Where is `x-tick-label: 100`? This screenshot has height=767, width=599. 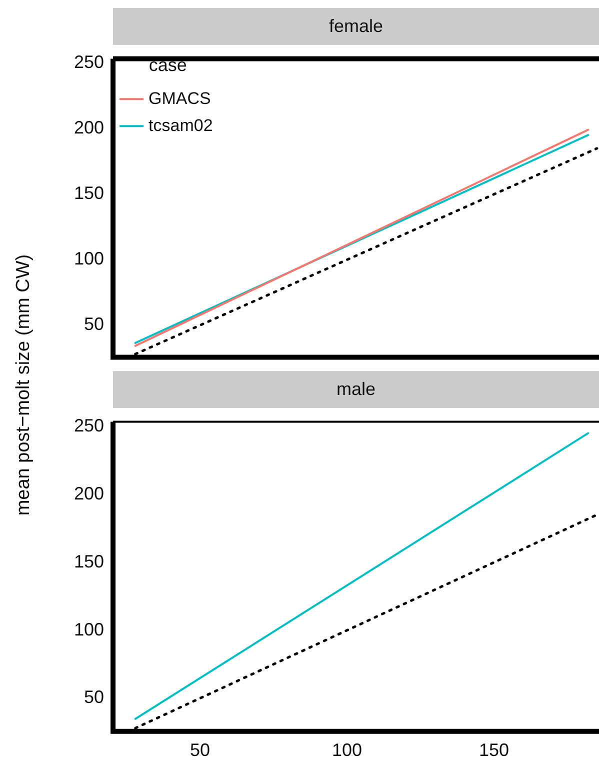 x-tick-label: 100 is located at coordinates (347, 750).